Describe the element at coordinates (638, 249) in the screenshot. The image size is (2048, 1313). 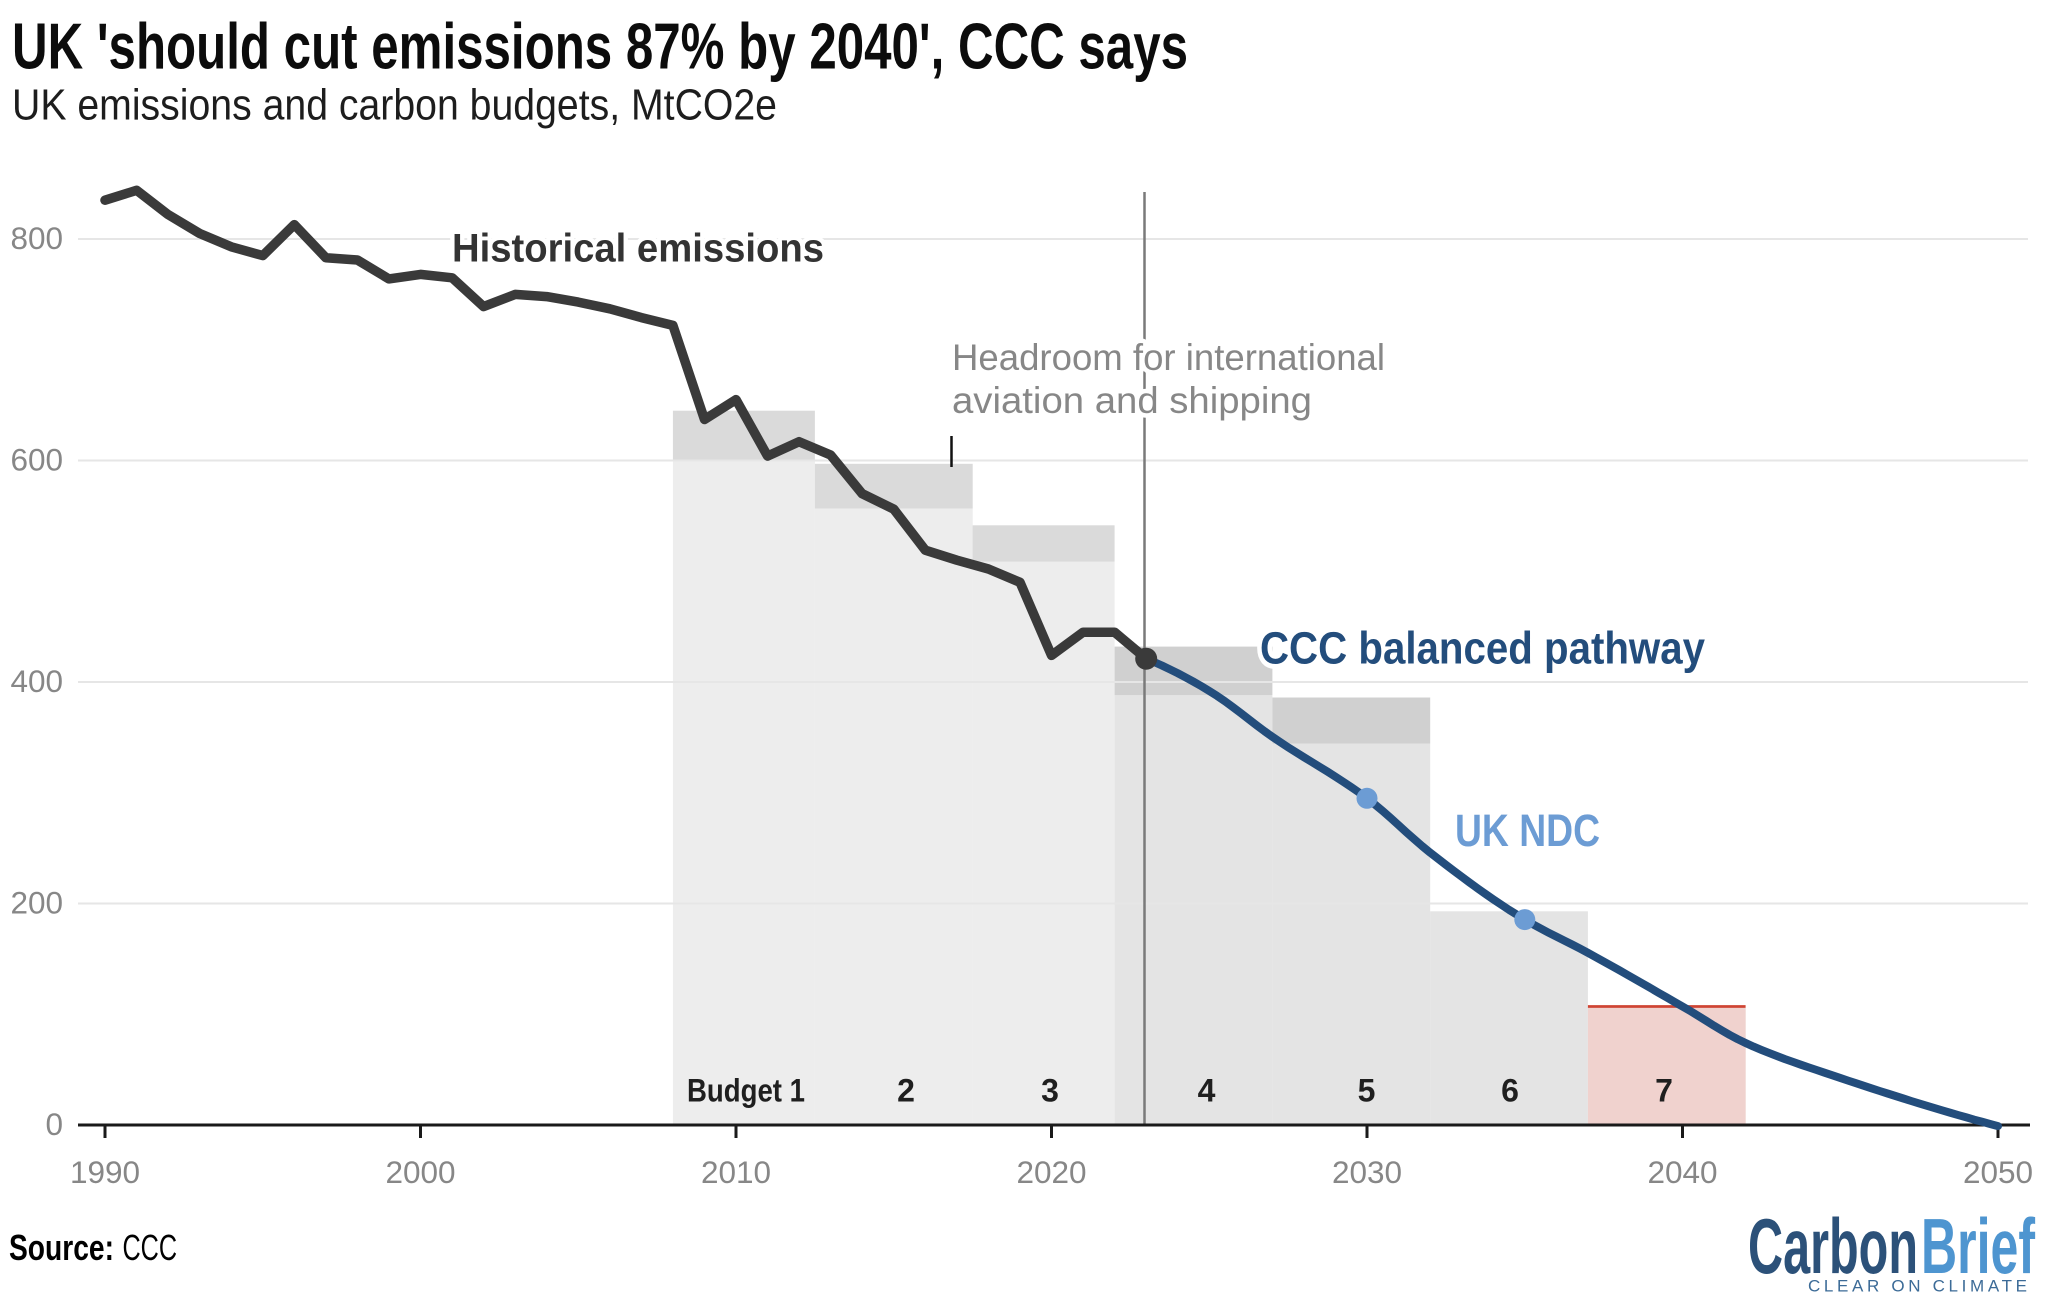
I see `svg-text: Historical emissions` at that location.